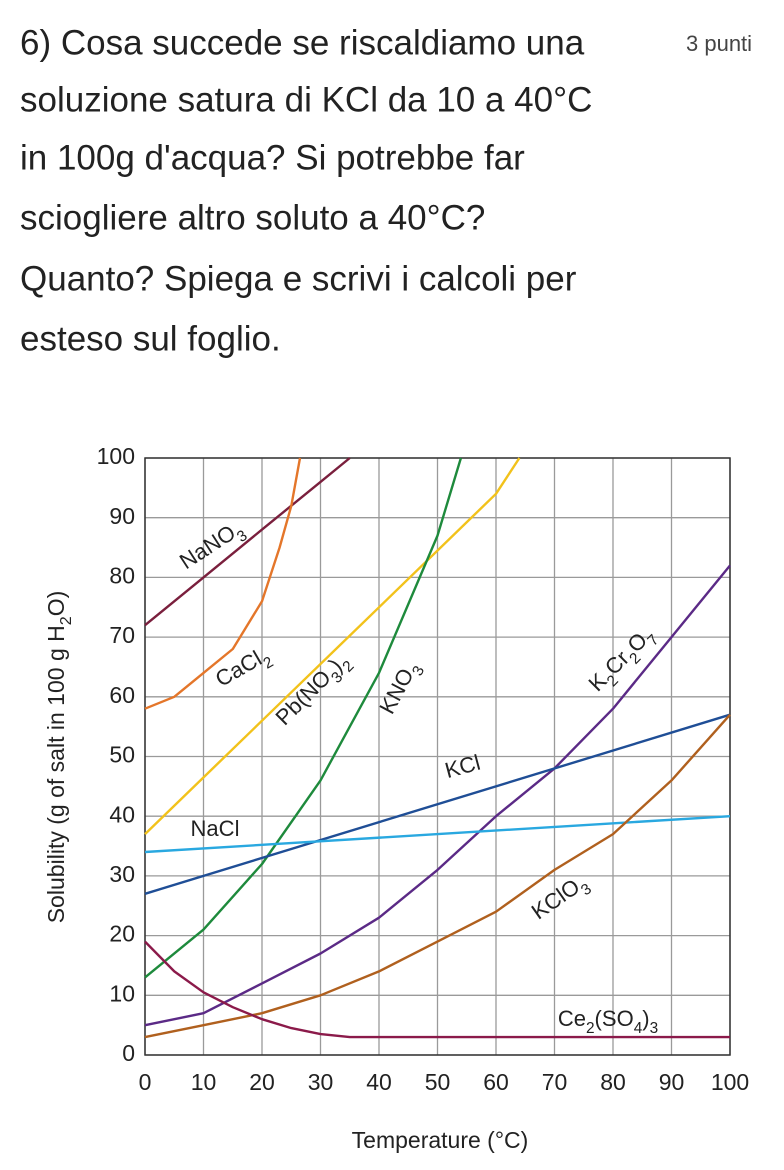 Image resolution: width=784 pixels, height=1170 pixels. What do you see at coordinates (122, 695) in the screenshot?
I see `y-tick-label: 60` at bounding box center [122, 695].